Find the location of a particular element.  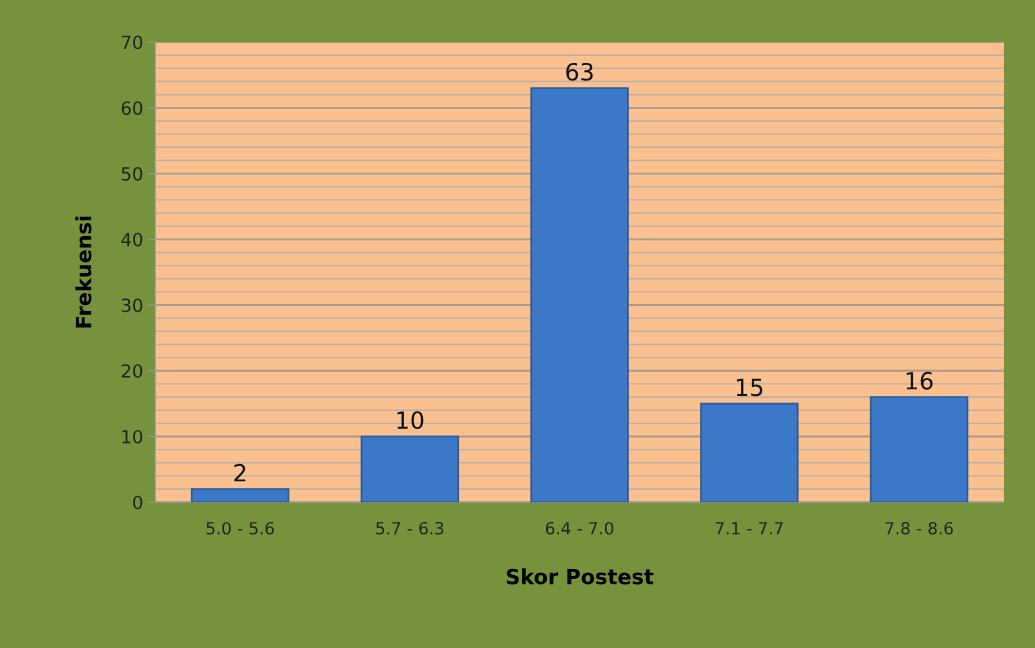

x-tick-label: 7.1 - 7.7 is located at coordinates (749, 528).